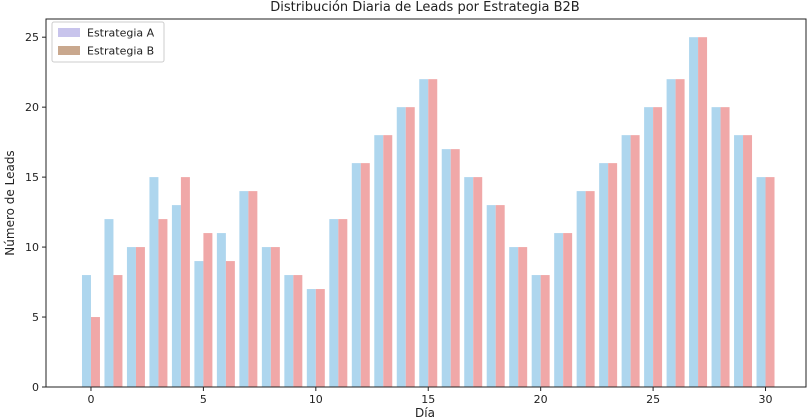  What do you see at coordinates (35, 387) in the screenshot?
I see `y-tick-label-0: 0` at bounding box center [35, 387].